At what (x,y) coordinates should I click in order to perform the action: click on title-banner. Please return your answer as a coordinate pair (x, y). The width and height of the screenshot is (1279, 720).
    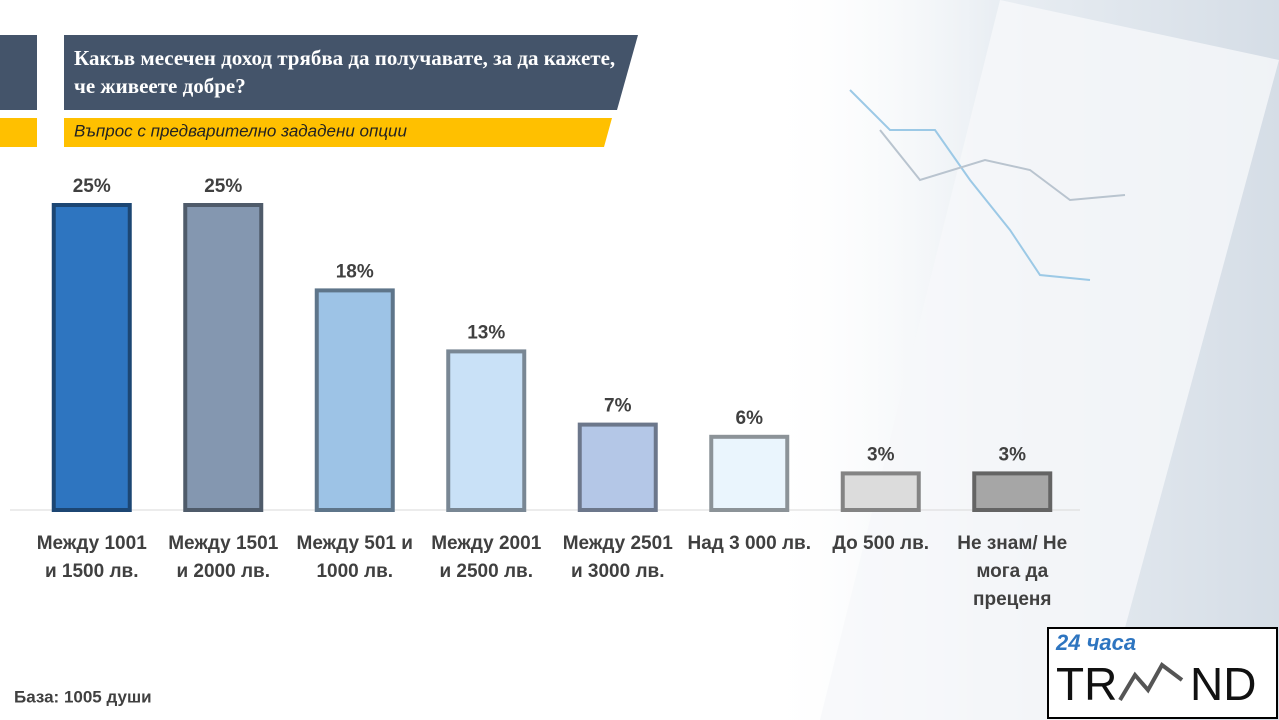
    Looking at the image, I should click on (351, 72).